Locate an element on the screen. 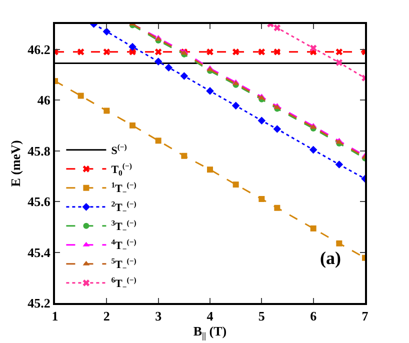  x-tick-label: 7 is located at coordinates (365, 316).